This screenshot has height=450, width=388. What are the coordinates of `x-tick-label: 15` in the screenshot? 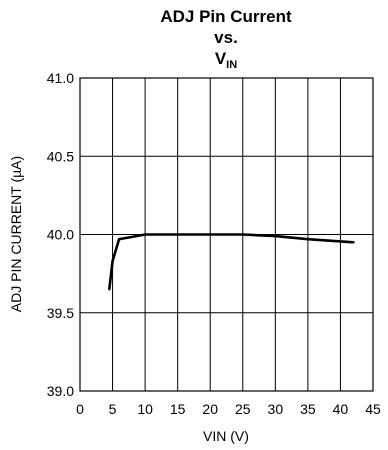 It's located at (178, 409).